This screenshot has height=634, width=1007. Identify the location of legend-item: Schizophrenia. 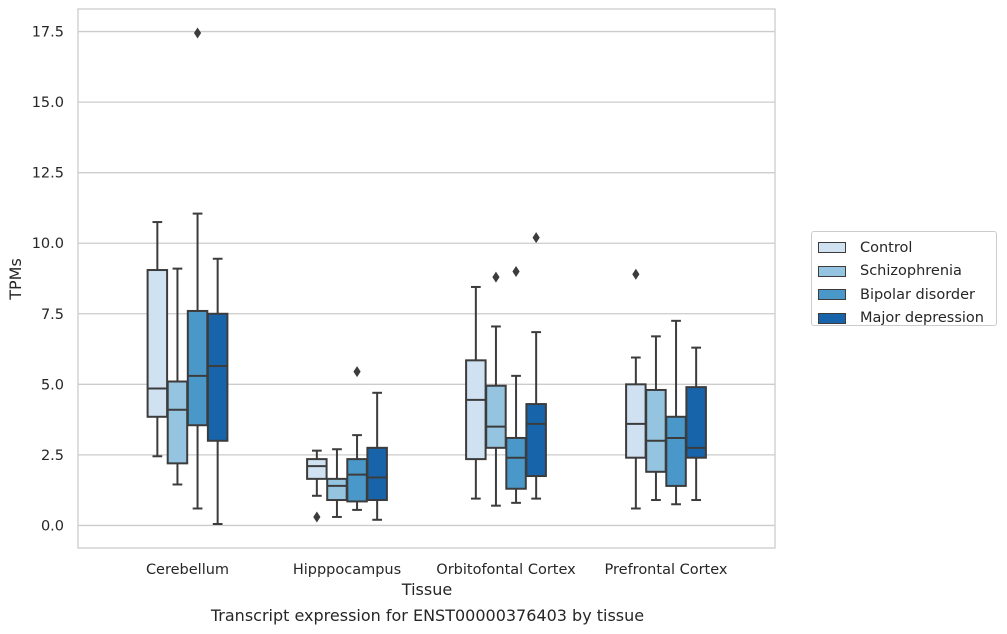
(907, 272).